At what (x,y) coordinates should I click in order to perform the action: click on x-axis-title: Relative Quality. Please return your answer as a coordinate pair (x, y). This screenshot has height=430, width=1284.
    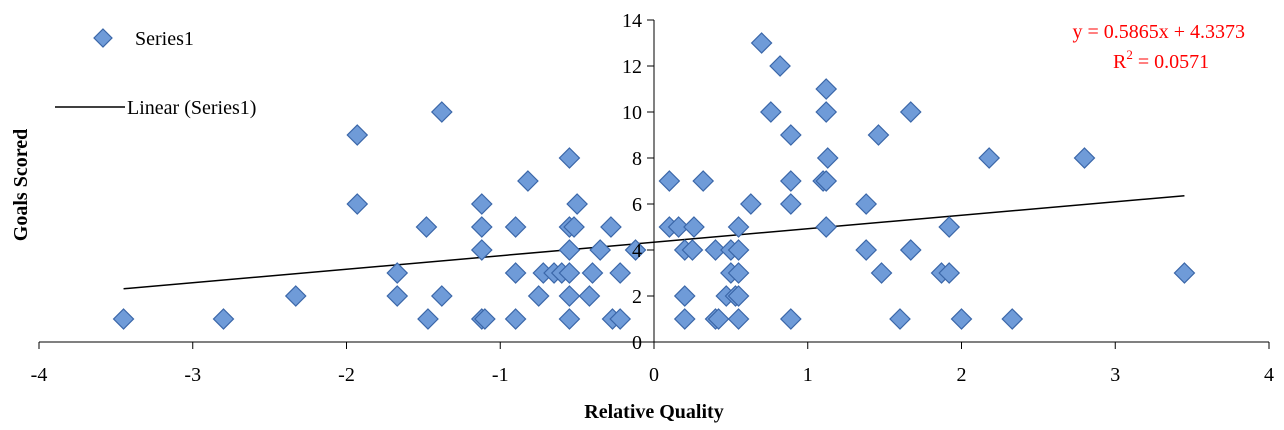
    Looking at the image, I should click on (653, 412).